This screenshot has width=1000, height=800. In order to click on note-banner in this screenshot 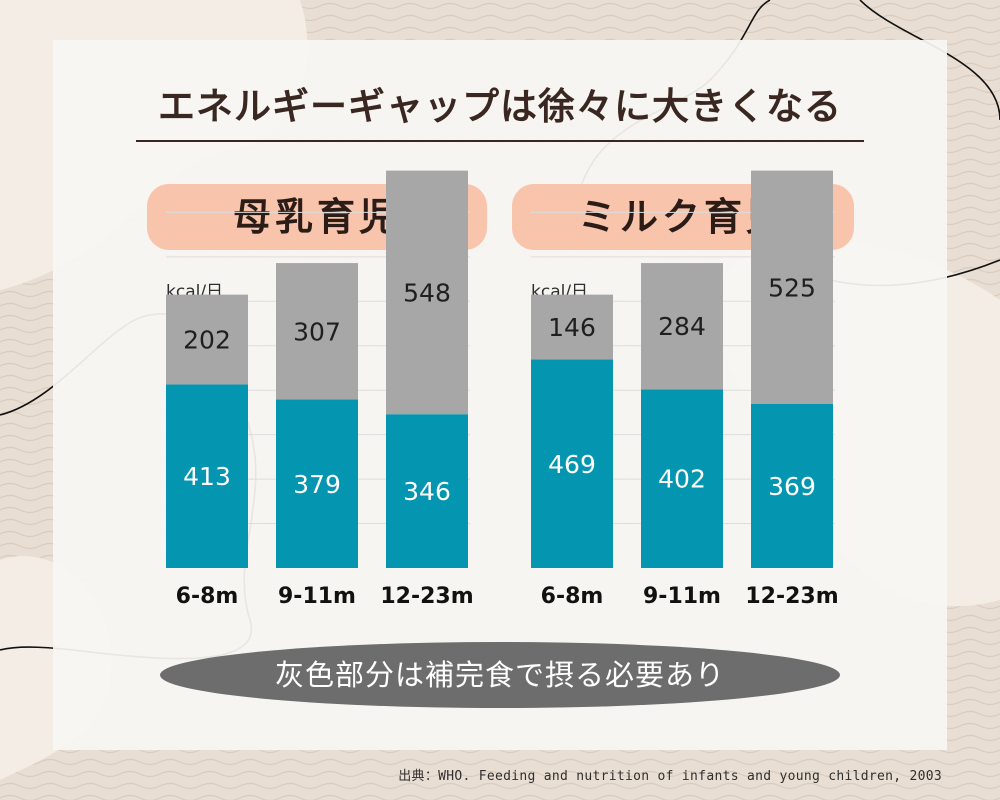, I will do `click(500, 675)`.